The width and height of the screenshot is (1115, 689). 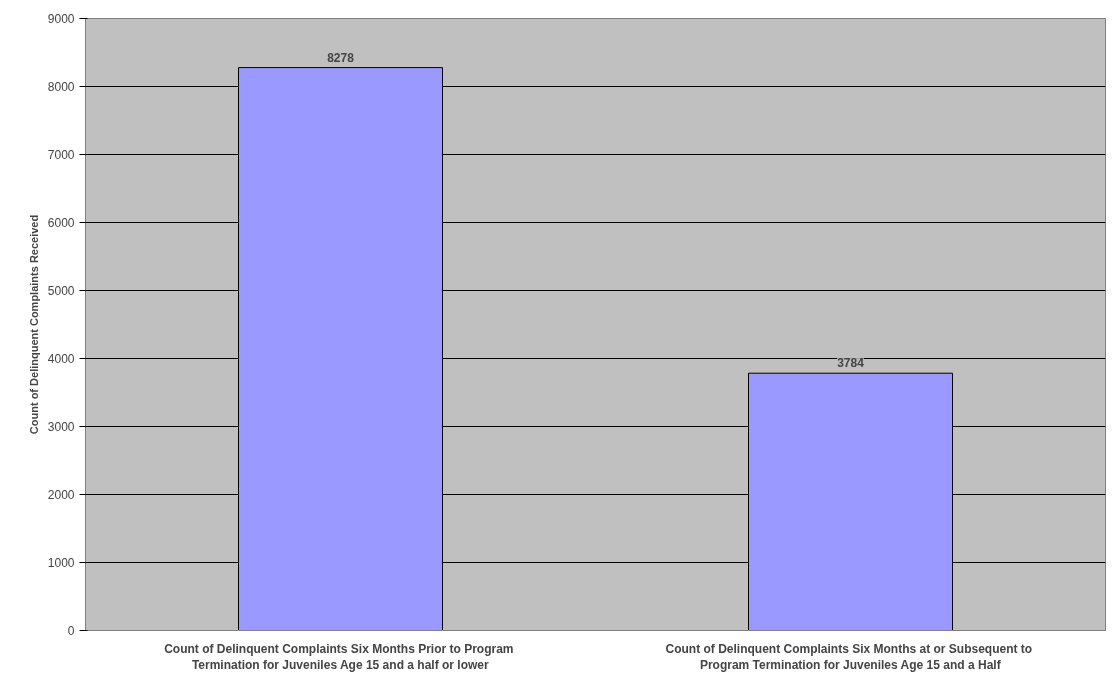 What do you see at coordinates (849, 657) in the screenshot?
I see `x-tick-label: Count of Delinquent Complaints Six Months at or Subsequent to Program Termination for Juveniles Age 15 and a Half` at bounding box center [849, 657].